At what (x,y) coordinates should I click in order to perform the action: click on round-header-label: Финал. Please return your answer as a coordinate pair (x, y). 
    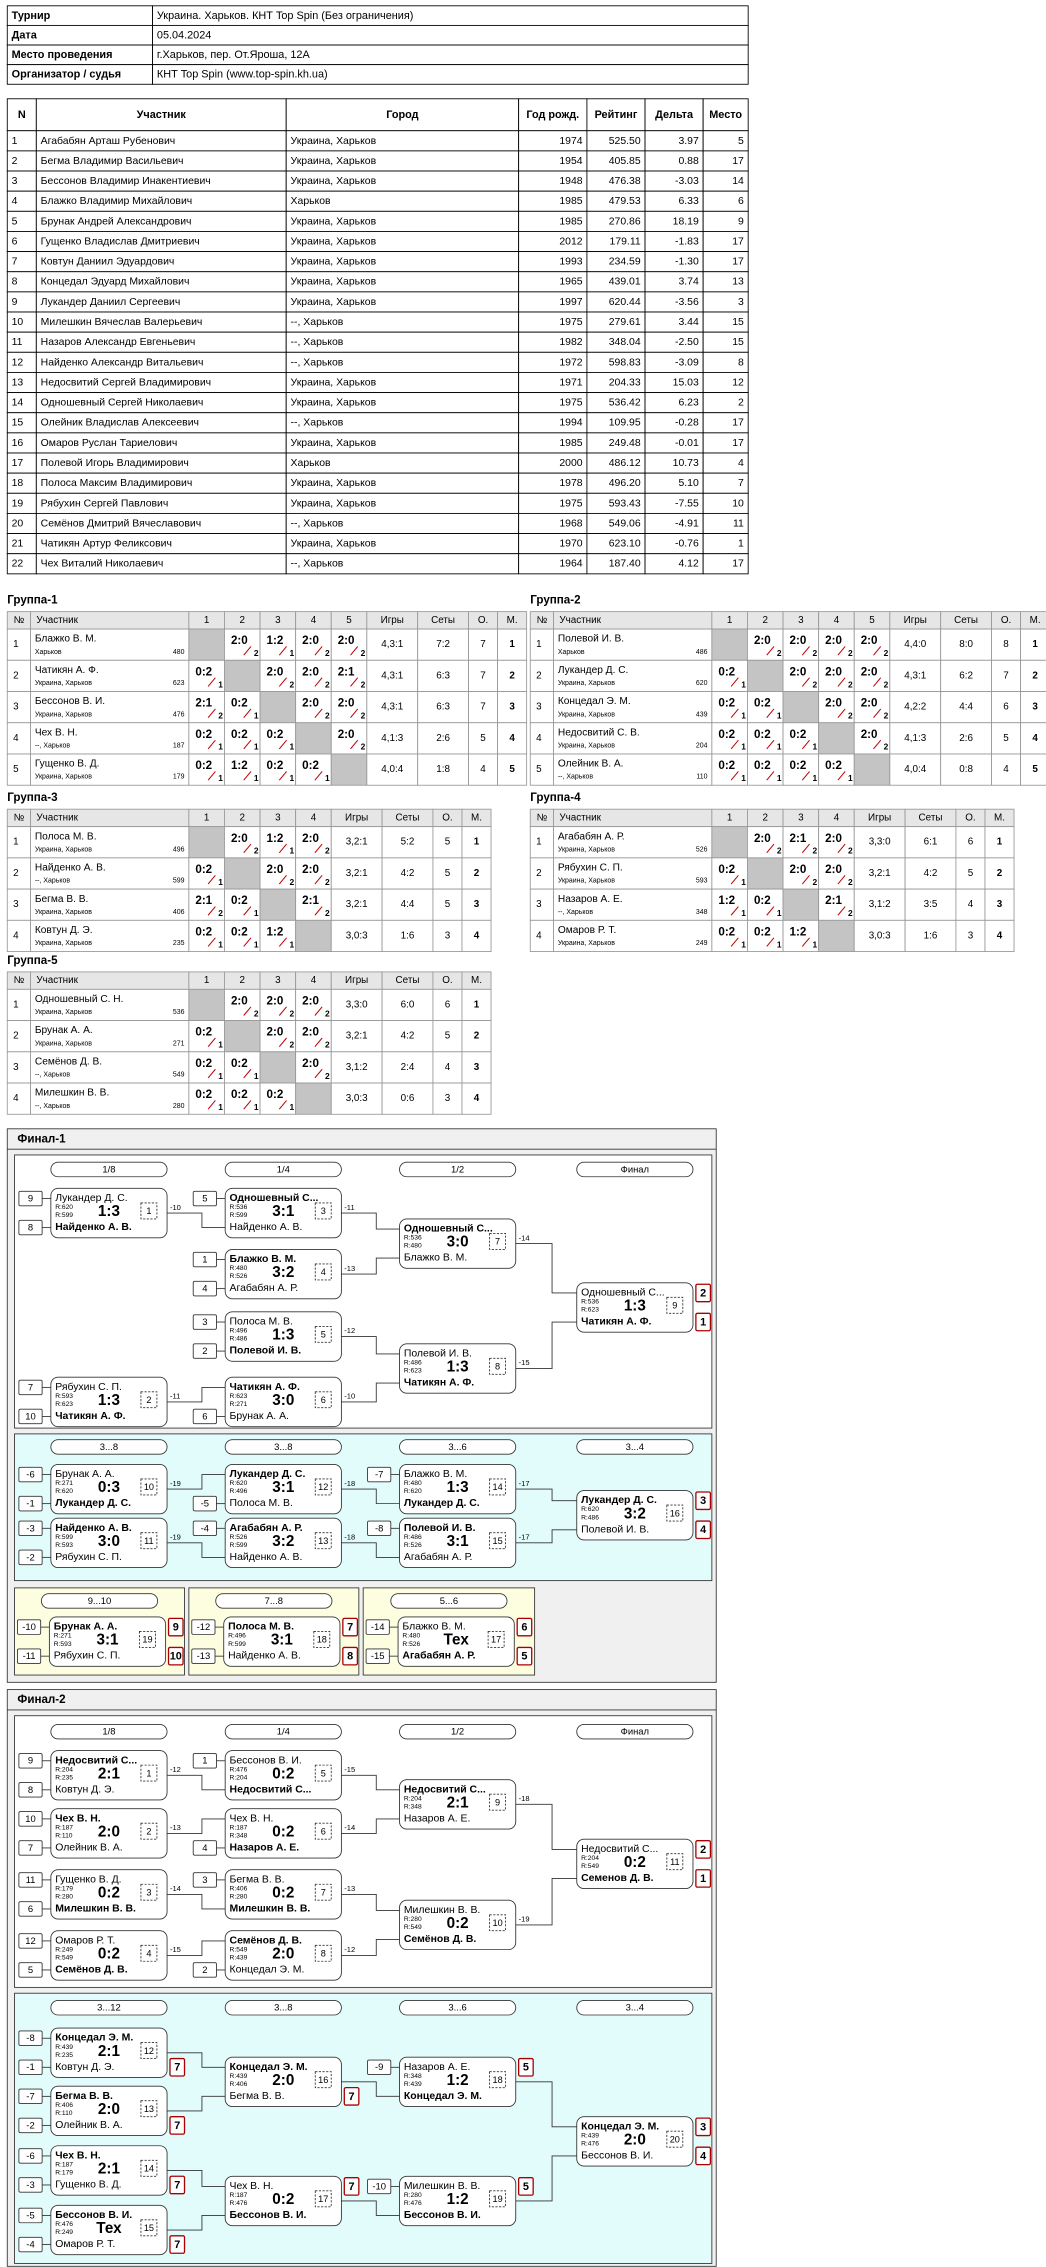
    Looking at the image, I should click on (635, 1732).